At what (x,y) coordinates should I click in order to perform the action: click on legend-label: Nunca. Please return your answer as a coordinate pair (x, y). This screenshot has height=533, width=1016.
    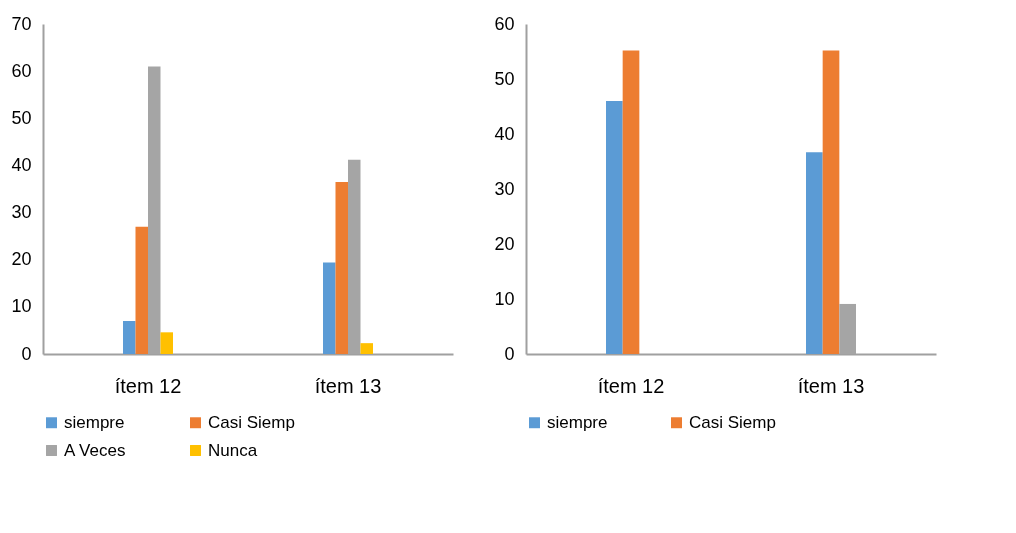
    Looking at the image, I should click on (233, 450).